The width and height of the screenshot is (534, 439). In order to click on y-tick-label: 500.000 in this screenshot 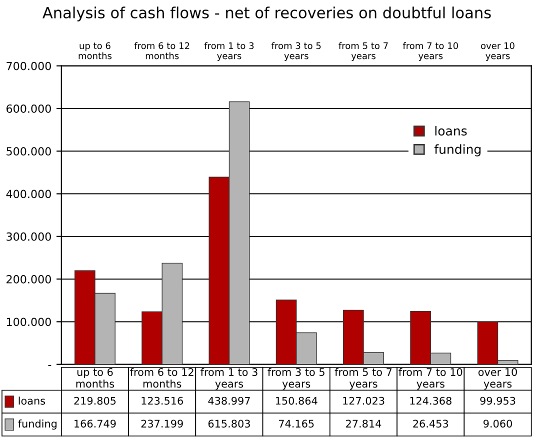, I will do `click(28, 151)`.